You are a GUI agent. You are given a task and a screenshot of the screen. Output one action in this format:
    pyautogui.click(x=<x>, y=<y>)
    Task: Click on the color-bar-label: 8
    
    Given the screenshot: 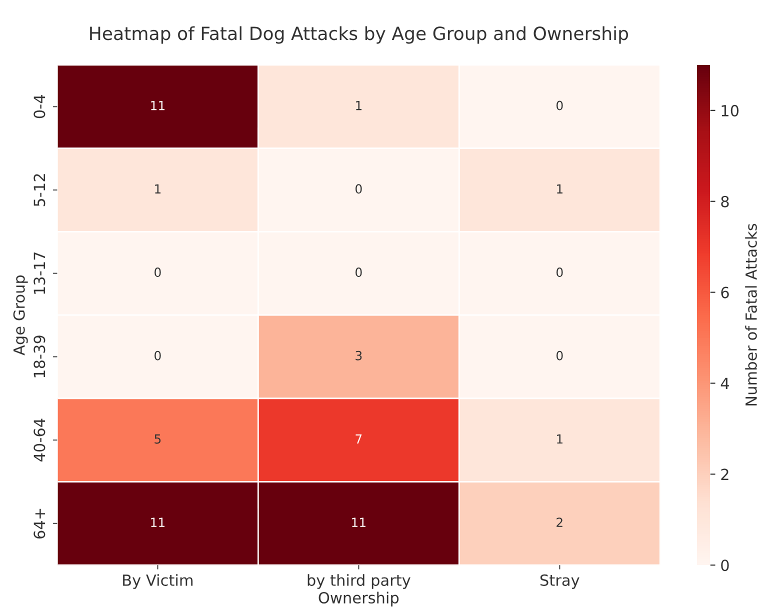 What is the action you would take?
    pyautogui.click(x=725, y=202)
    